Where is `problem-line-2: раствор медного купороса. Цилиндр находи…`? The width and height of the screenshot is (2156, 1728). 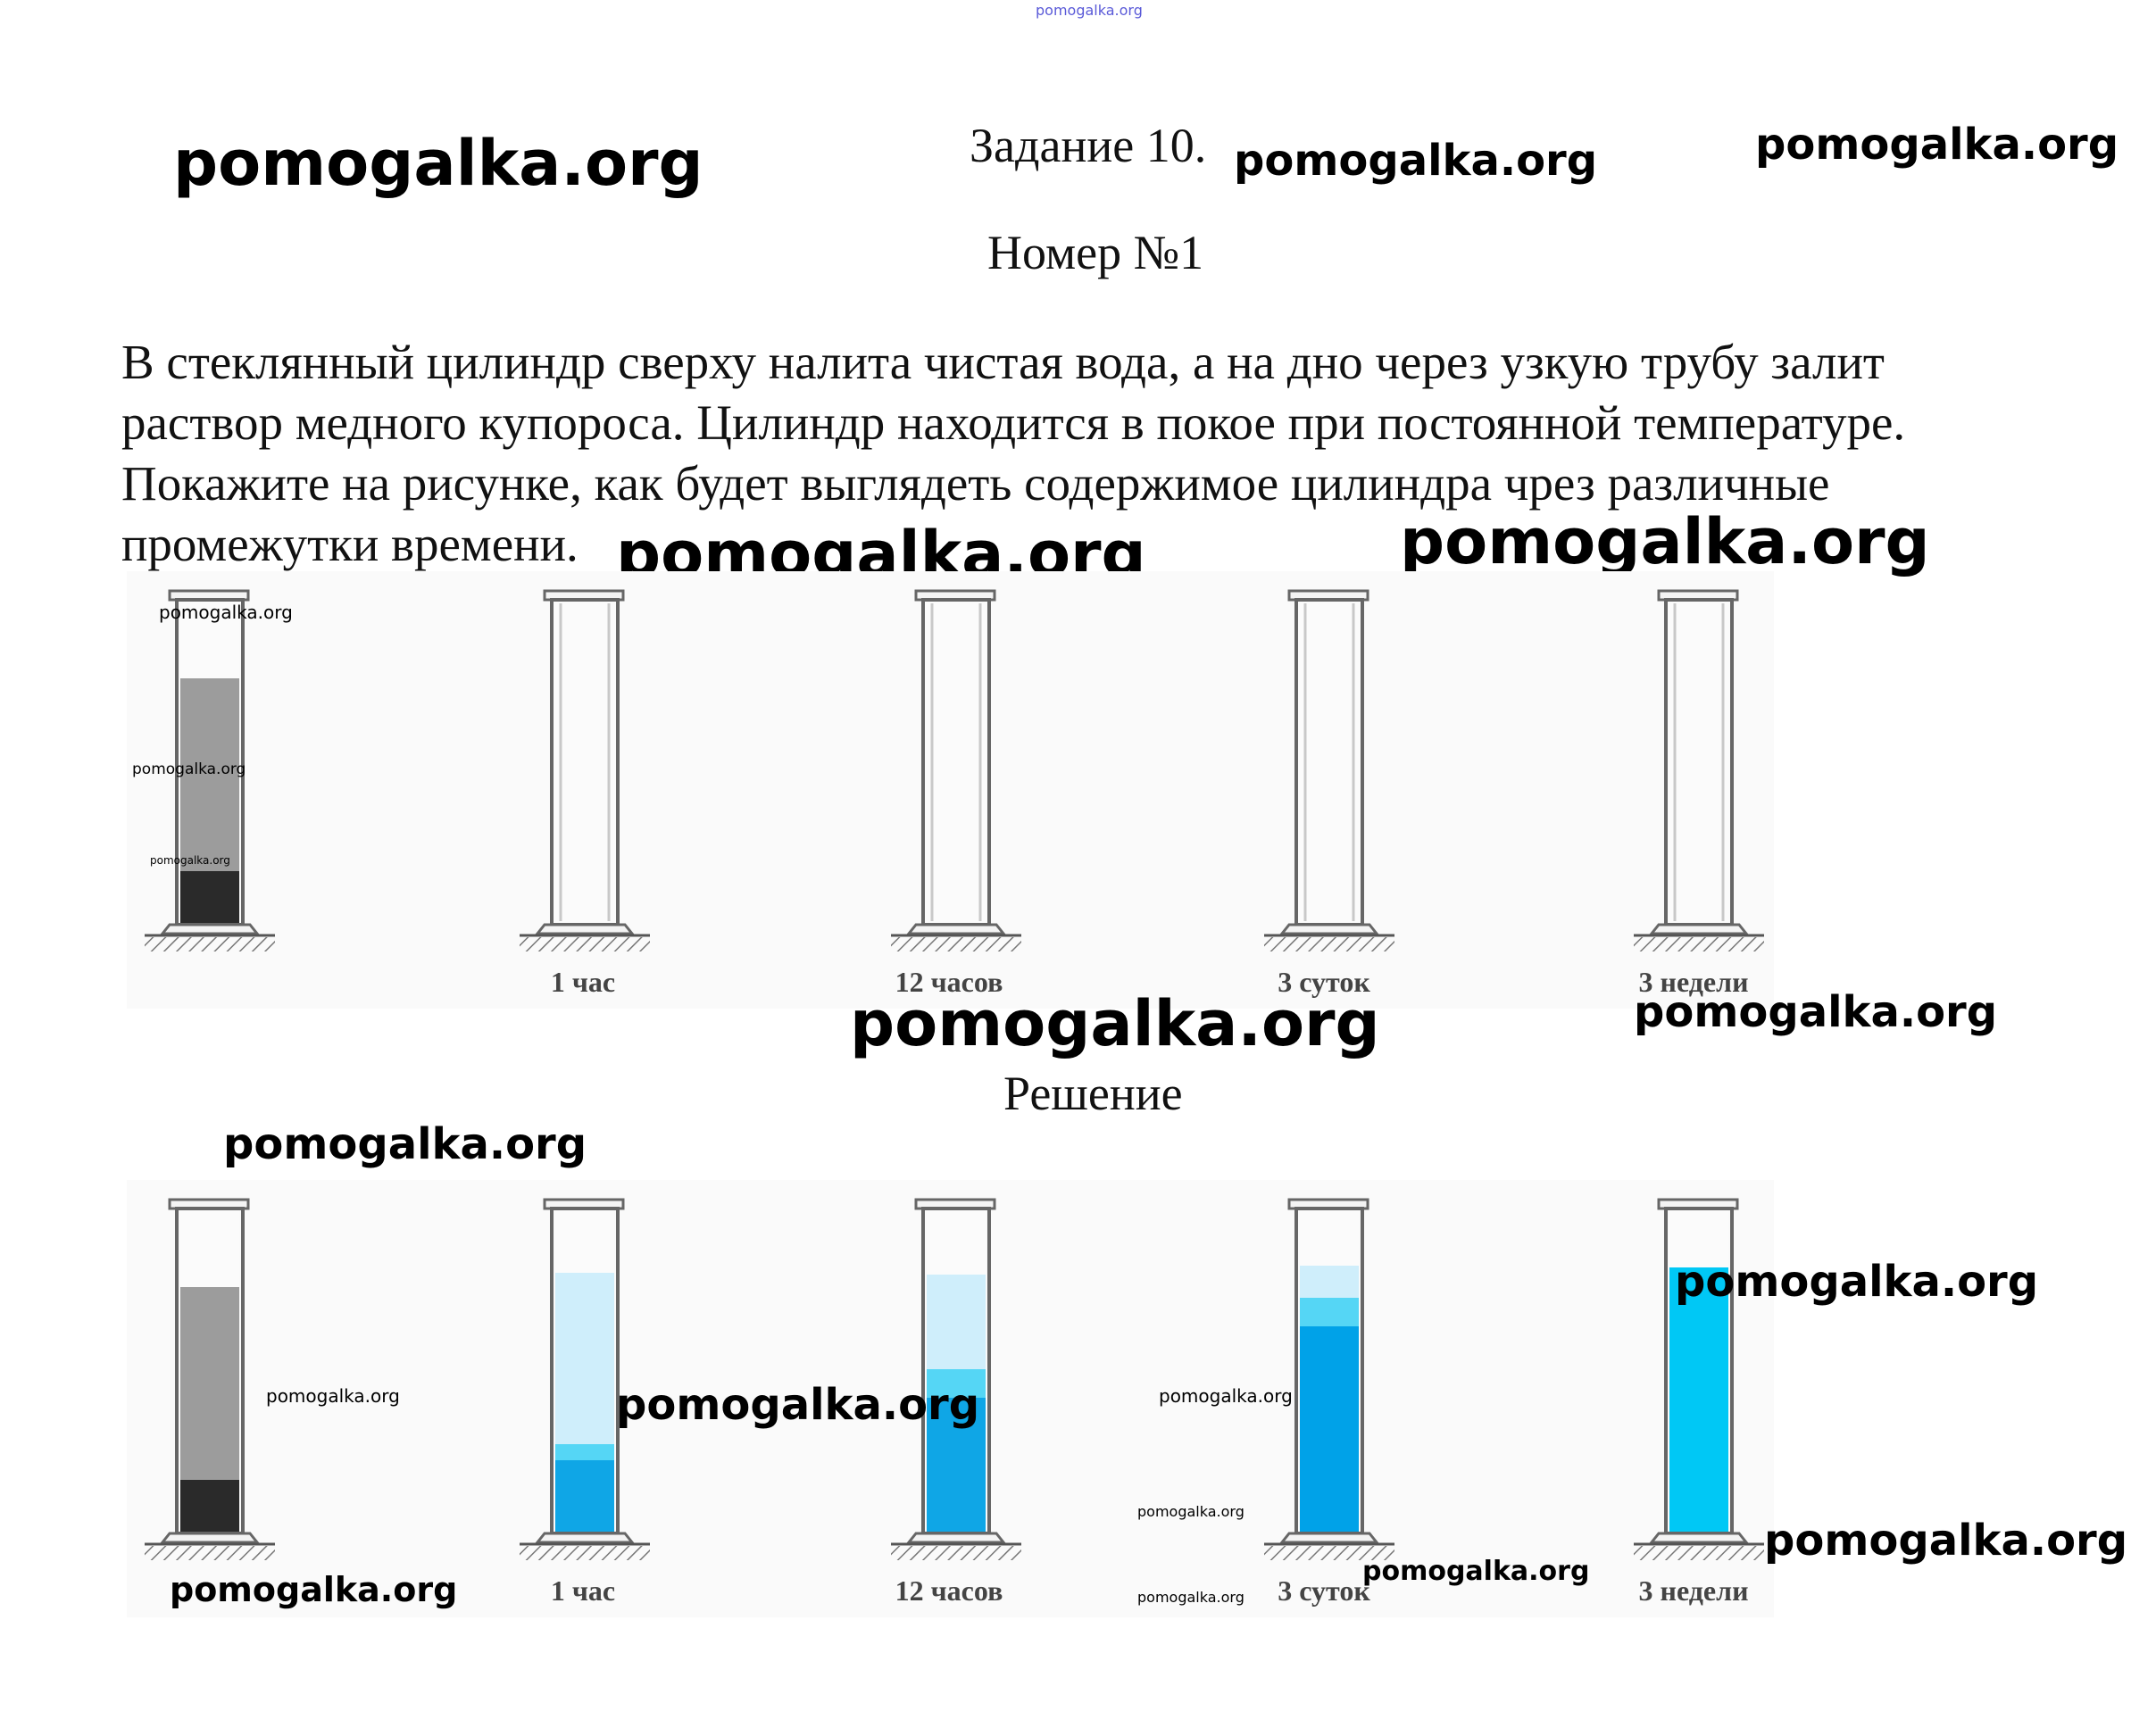 problem-line-2: раствор медного купороса. Цилиндр находи… is located at coordinates (1013, 423).